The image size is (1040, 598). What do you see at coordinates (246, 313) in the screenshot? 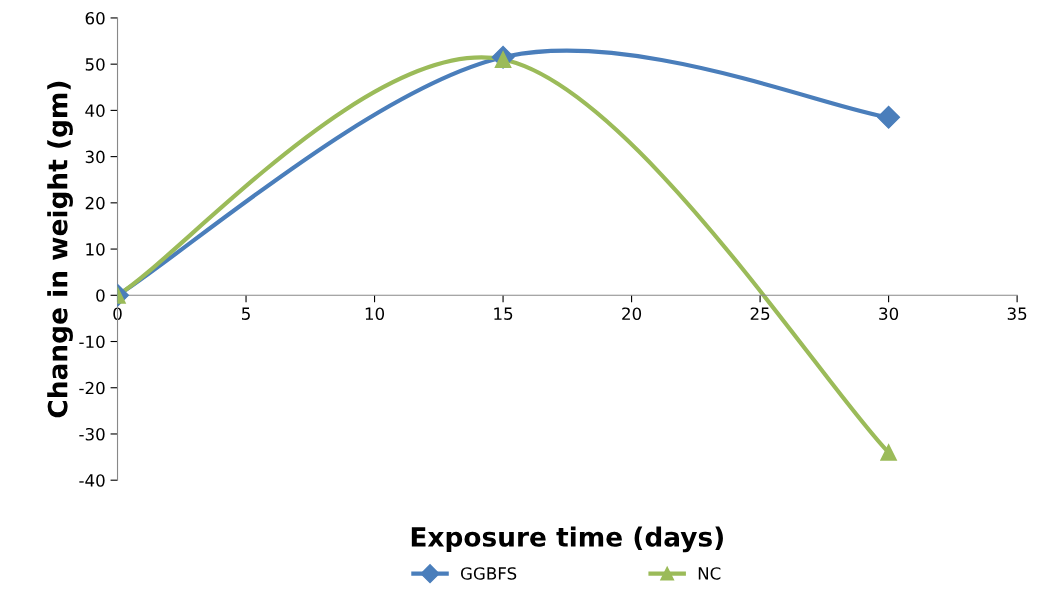
I see `x-tick-label: 5` at bounding box center [246, 313].